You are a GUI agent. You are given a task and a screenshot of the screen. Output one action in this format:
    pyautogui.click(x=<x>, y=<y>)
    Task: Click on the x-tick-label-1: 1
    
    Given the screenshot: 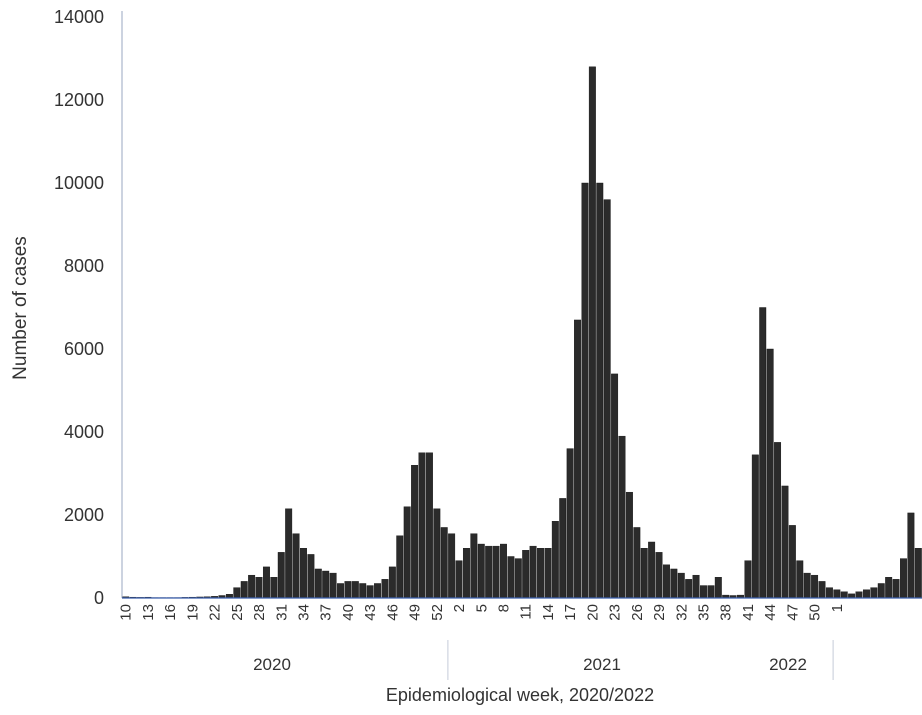 What is the action you would take?
    pyautogui.click(x=837, y=608)
    